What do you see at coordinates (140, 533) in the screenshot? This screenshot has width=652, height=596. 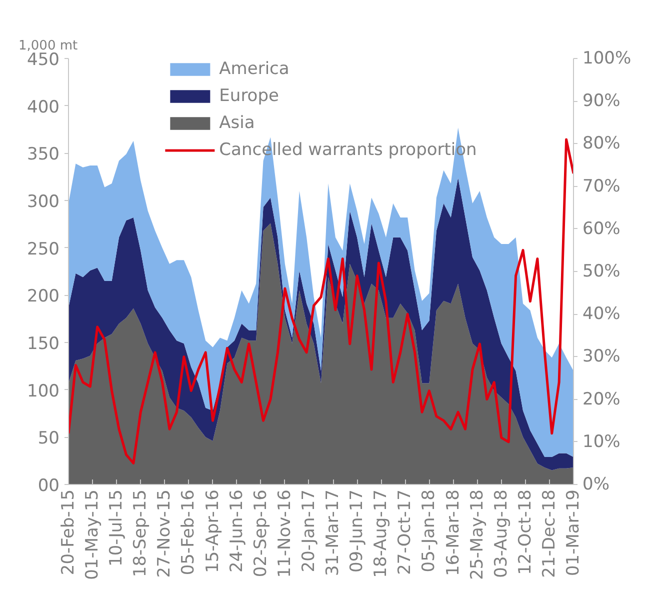 I see `x-tick-label: 18-Sep-15` at bounding box center [140, 533].